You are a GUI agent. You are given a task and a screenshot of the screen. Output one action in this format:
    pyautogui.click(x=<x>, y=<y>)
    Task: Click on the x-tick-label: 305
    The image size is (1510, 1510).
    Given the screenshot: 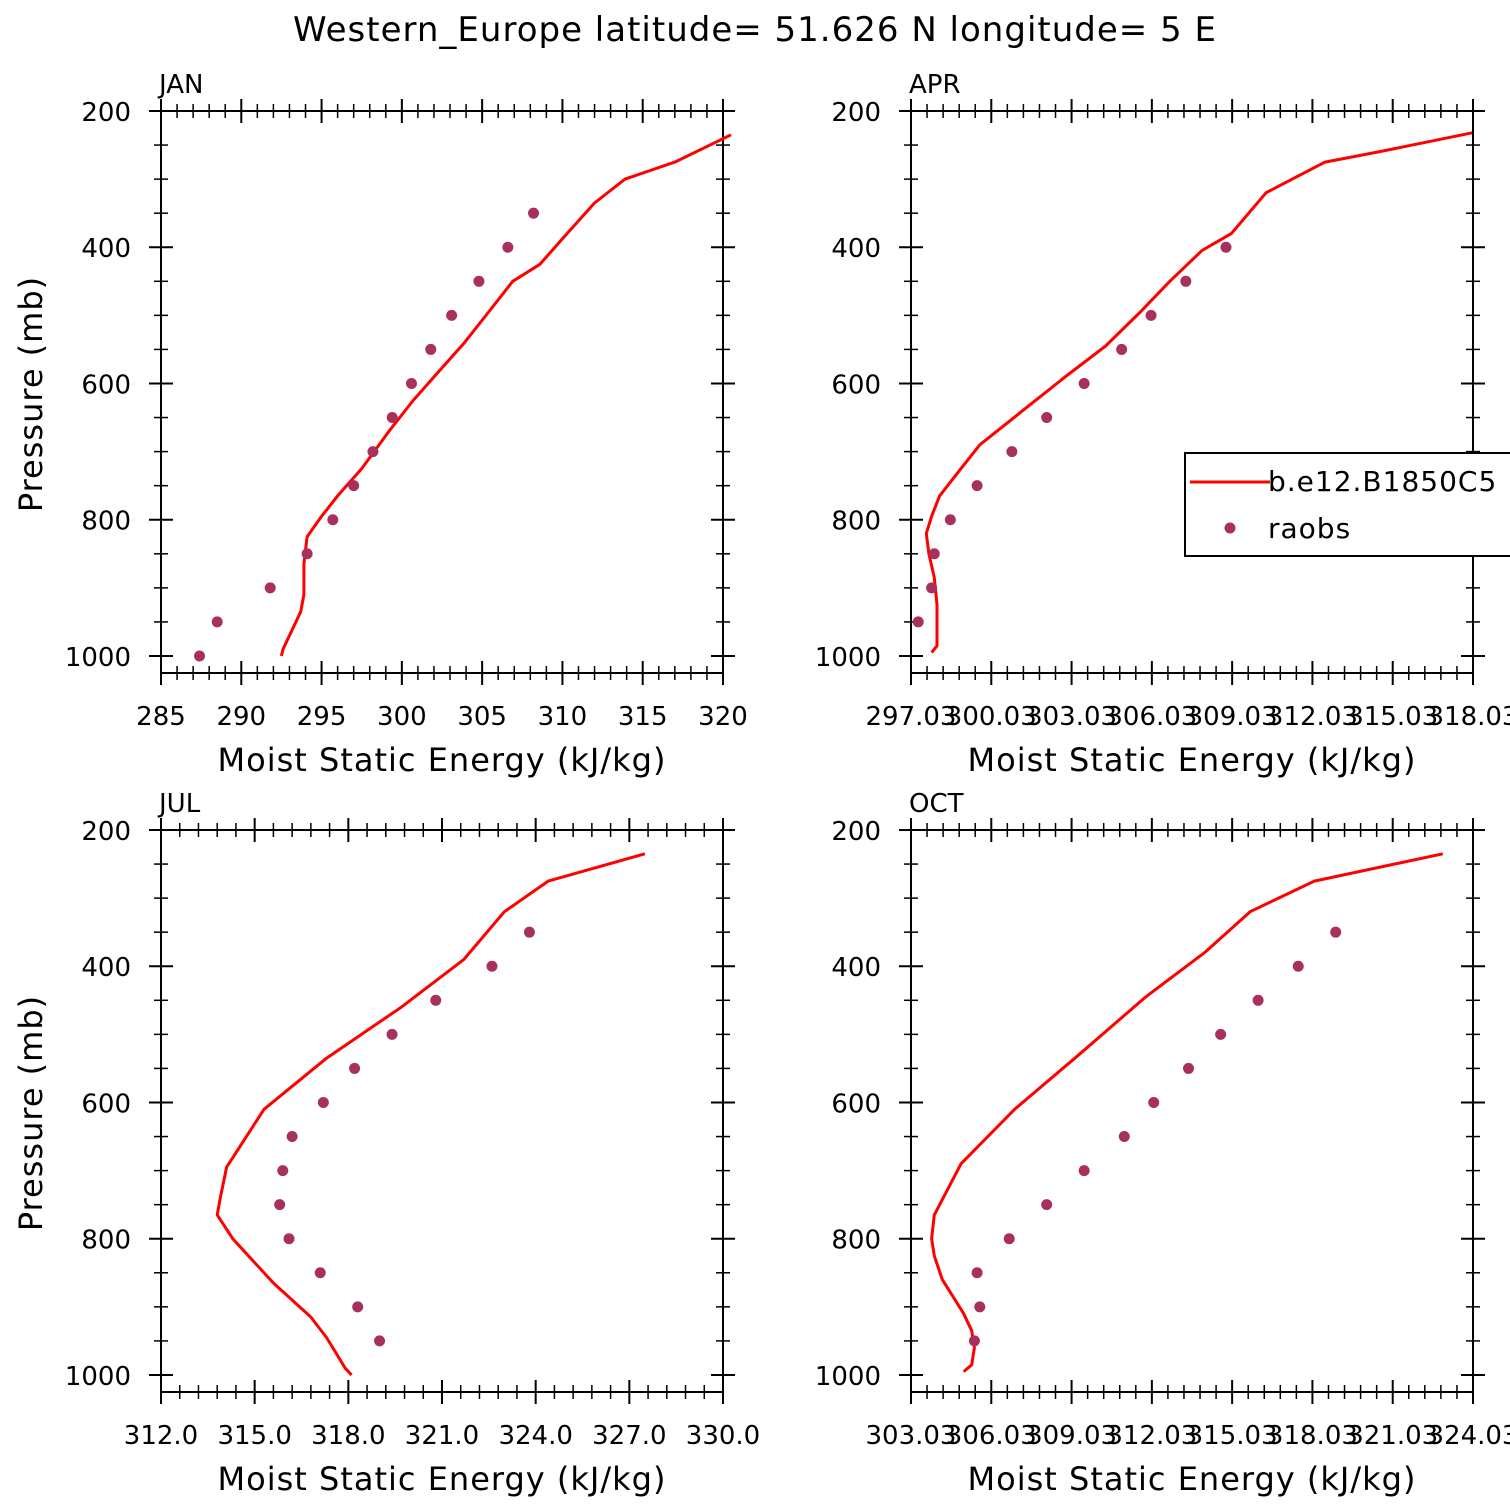 What is the action you would take?
    pyautogui.click(x=482, y=717)
    